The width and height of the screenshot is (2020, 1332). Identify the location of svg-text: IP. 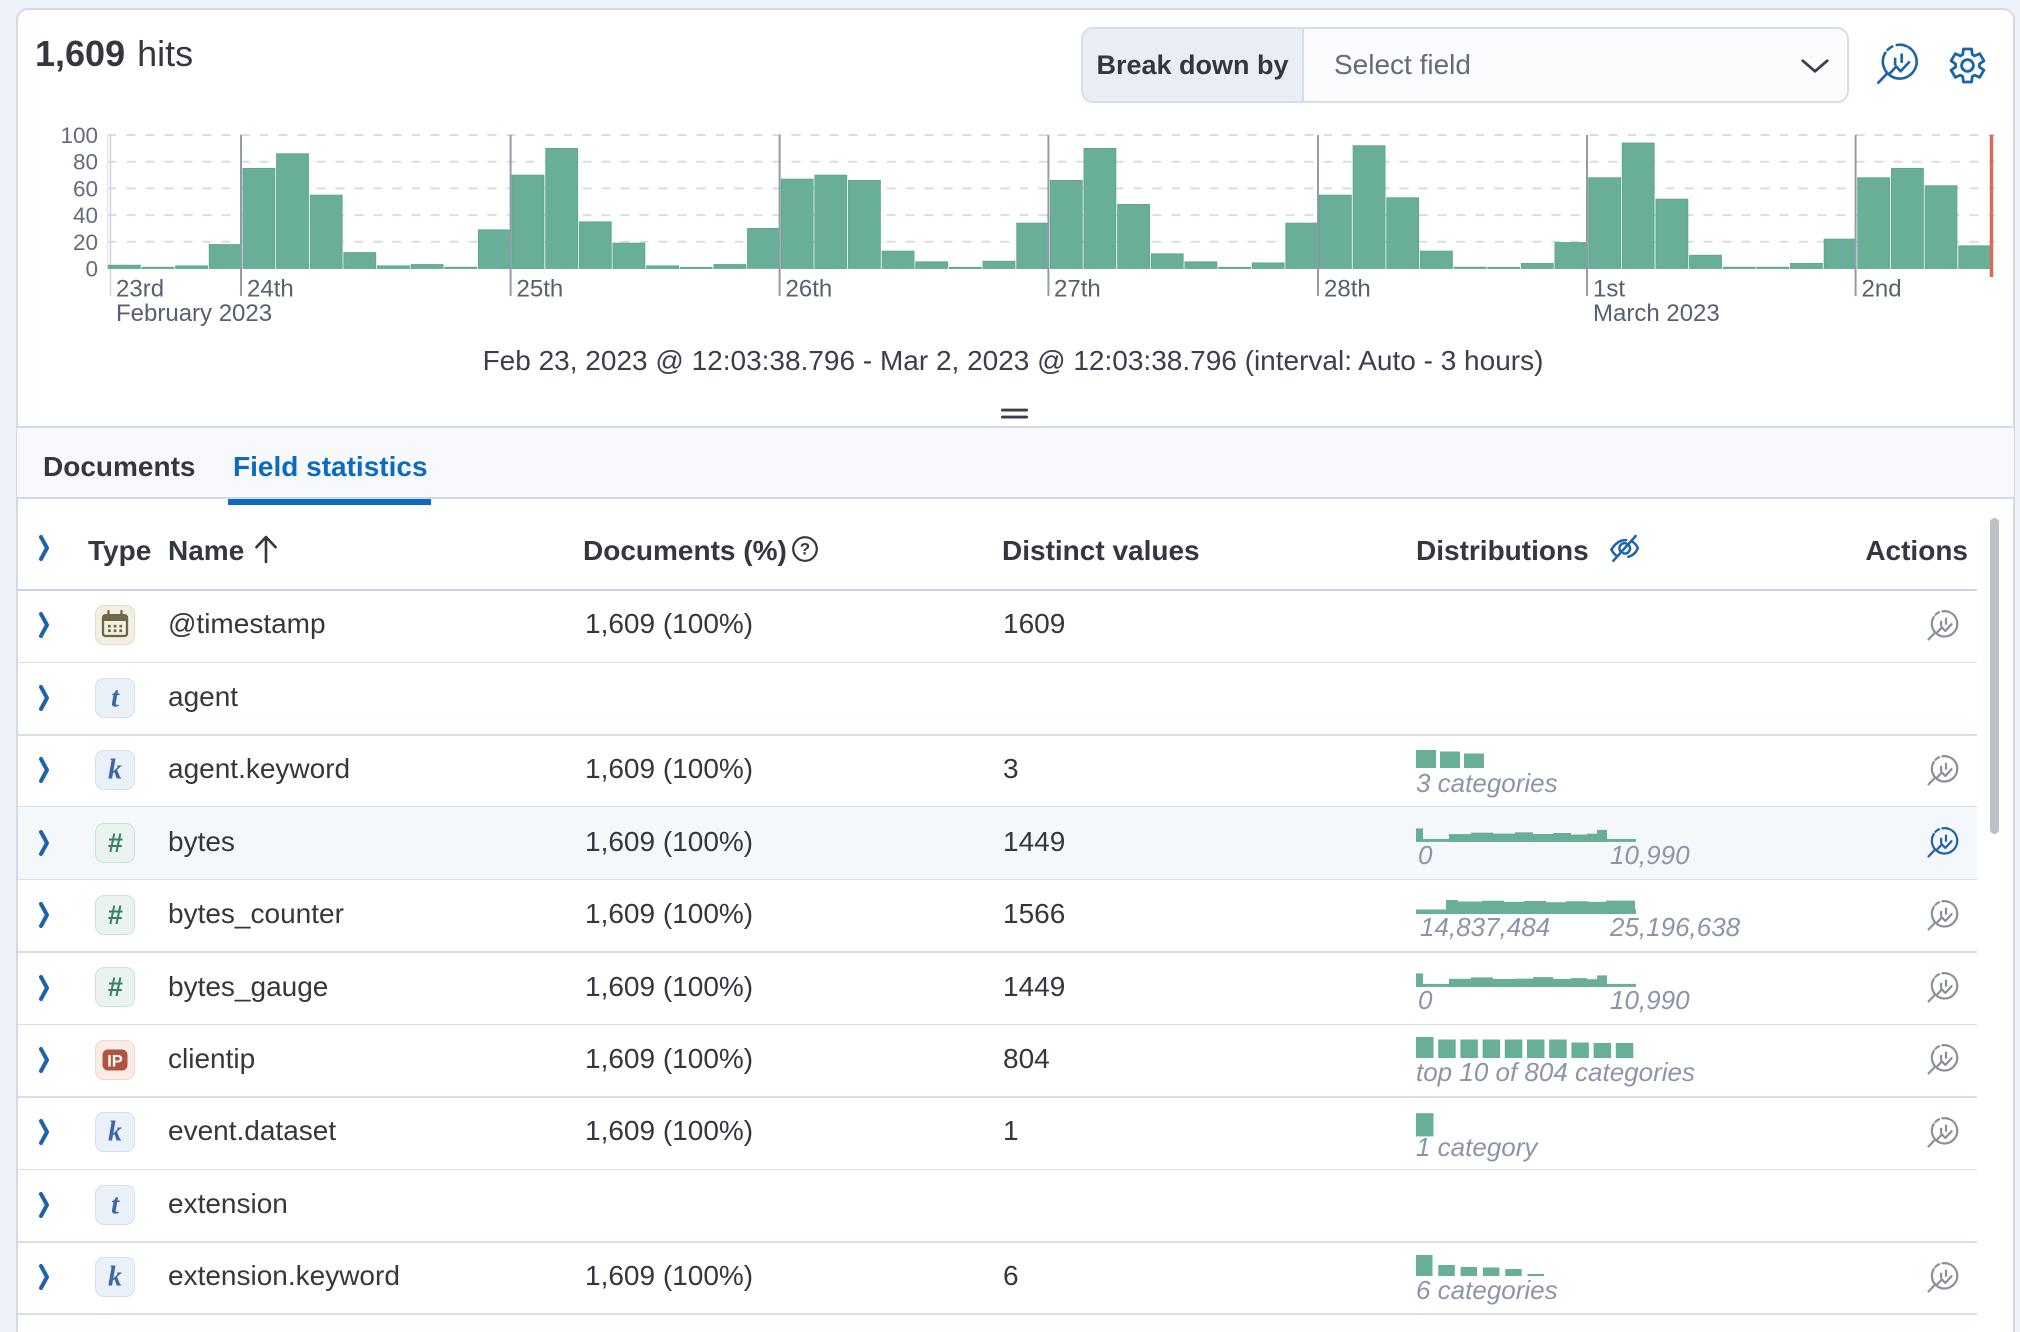
(115, 1061).